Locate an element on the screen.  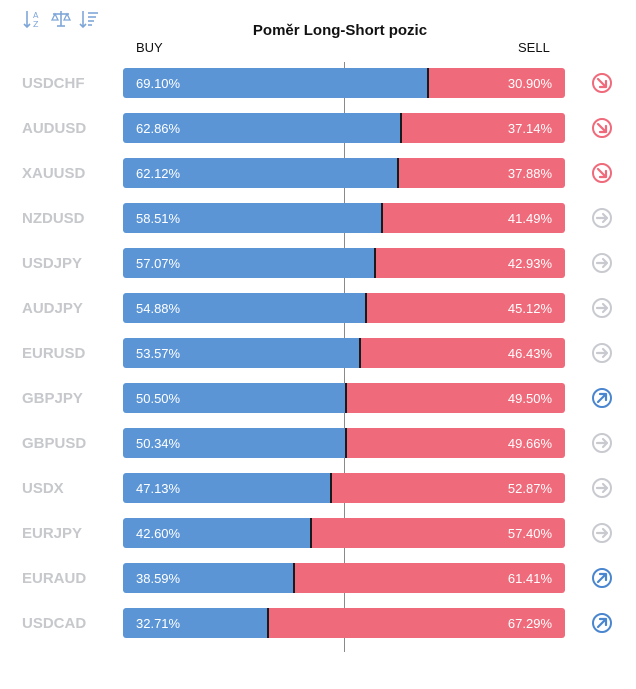
sort-alpha-icon: A Z is located at coordinates (33, 19).